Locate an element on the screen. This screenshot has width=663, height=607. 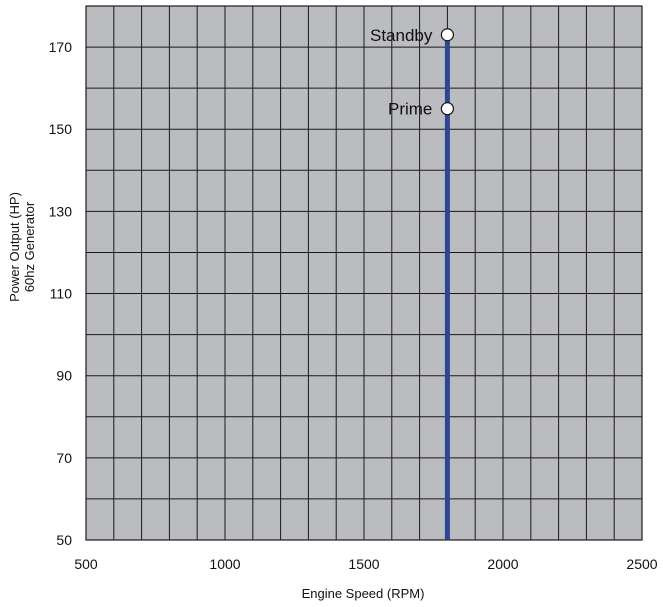
y-tick-label: 70 is located at coordinates (64, 458).